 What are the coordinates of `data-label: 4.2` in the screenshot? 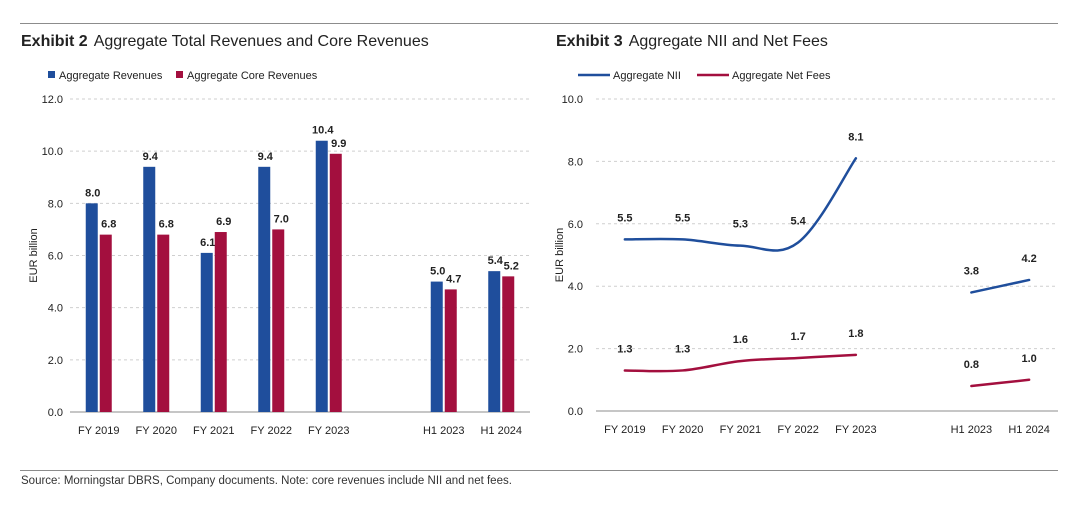 It's located at (1028, 259).